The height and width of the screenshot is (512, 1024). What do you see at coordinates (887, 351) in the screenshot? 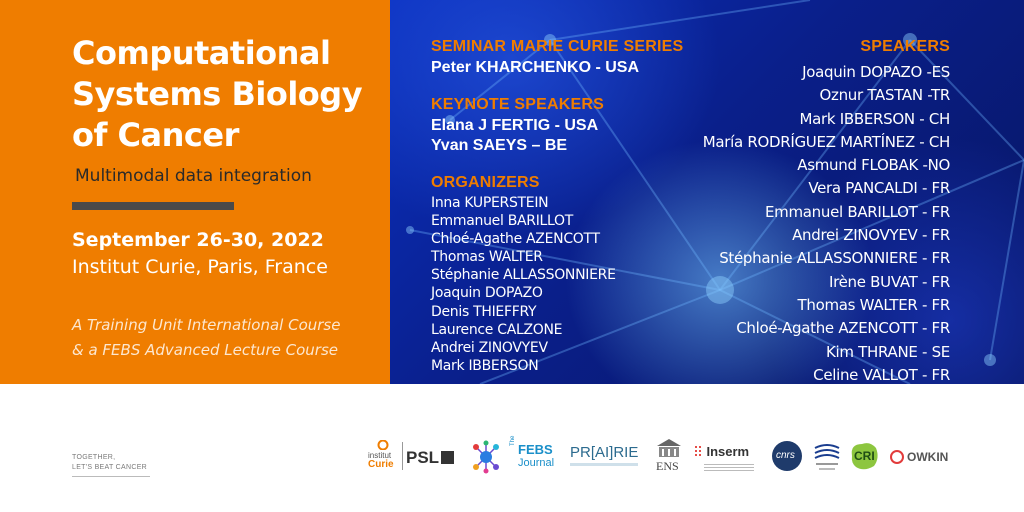
I see `speaker-name: Kim THRANE - SE` at bounding box center [887, 351].